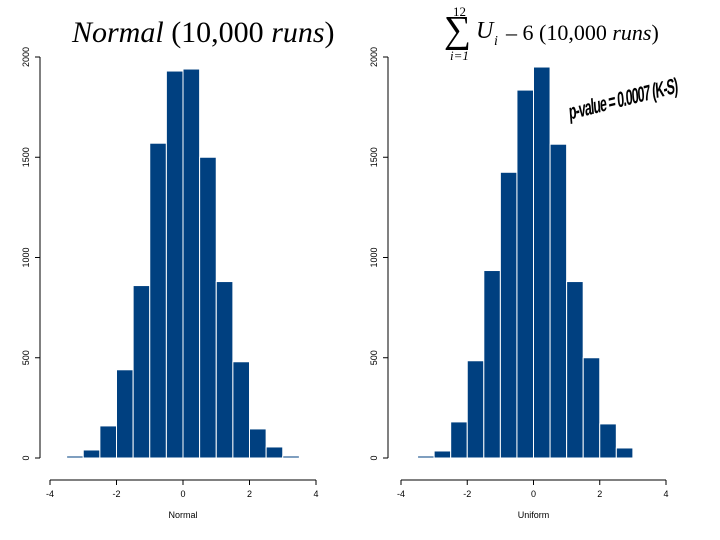 This screenshot has width=720, height=540. Describe the element at coordinates (374, 157) in the screenshot. I see `uniform-y-tick-label: 1500` at that location.